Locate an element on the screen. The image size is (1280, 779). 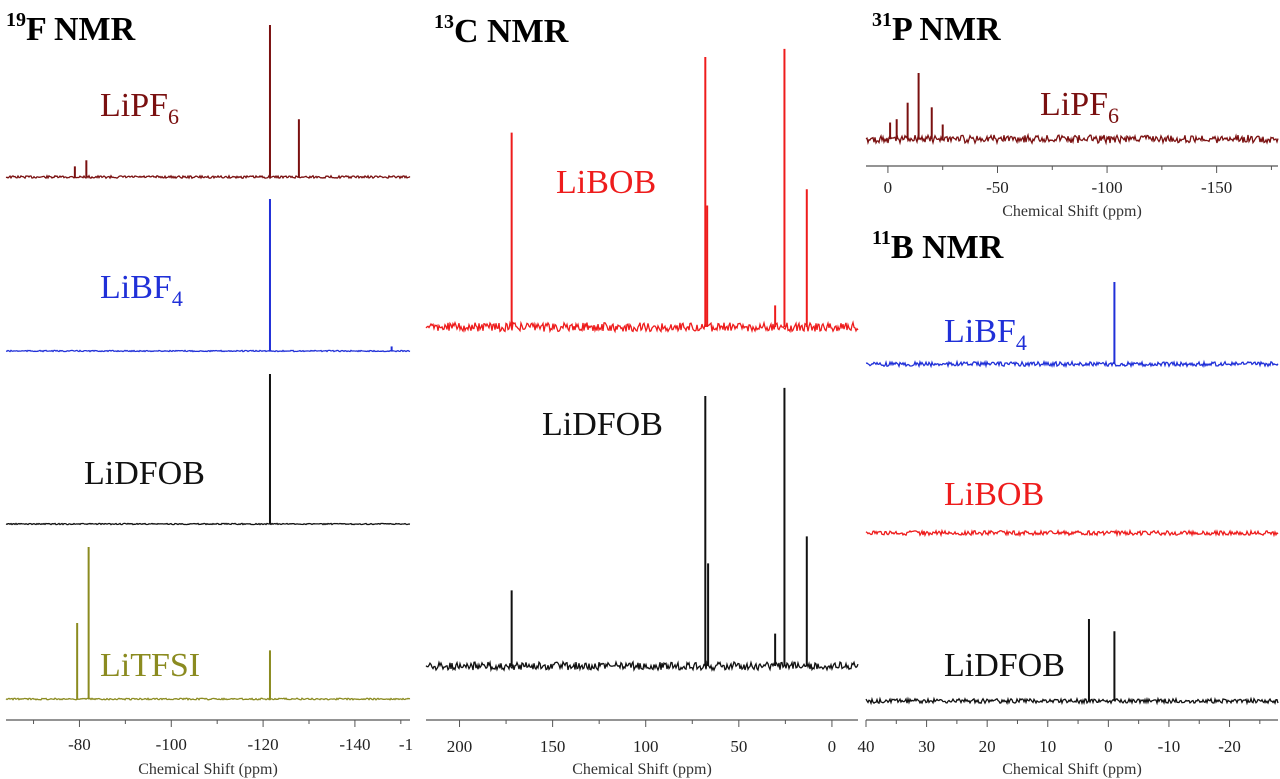
series-label: LiTFSI is located at coordinates (150, 665).